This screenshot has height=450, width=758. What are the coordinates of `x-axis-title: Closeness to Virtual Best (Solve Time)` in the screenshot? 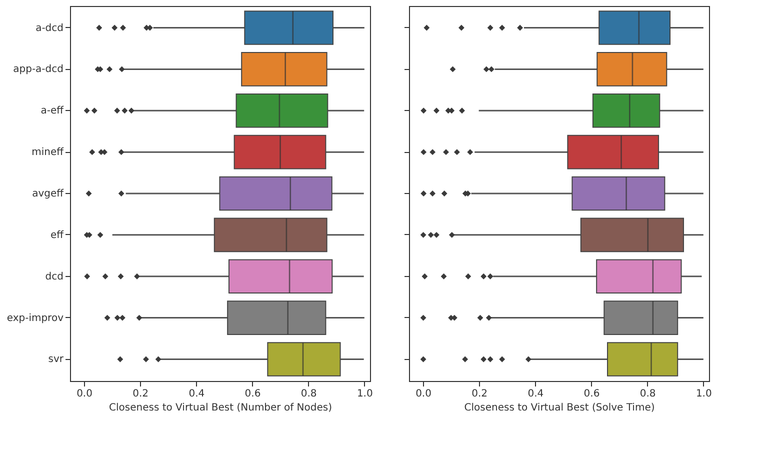 It's located at (559, 408).